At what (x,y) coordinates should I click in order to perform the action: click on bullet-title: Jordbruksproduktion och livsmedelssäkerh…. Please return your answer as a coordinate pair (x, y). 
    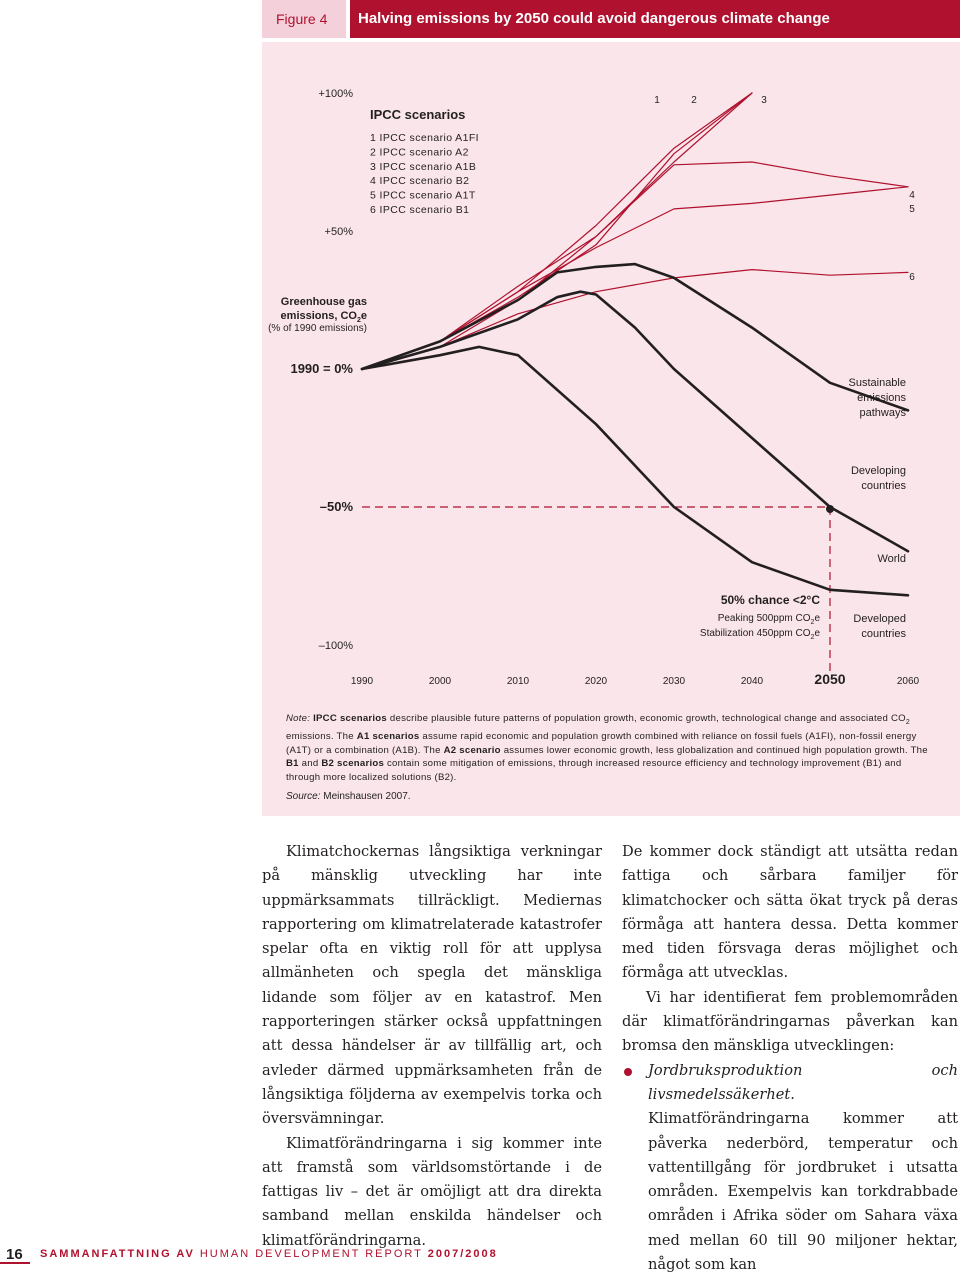
    Looking at the image, I should click on (803, 1082).